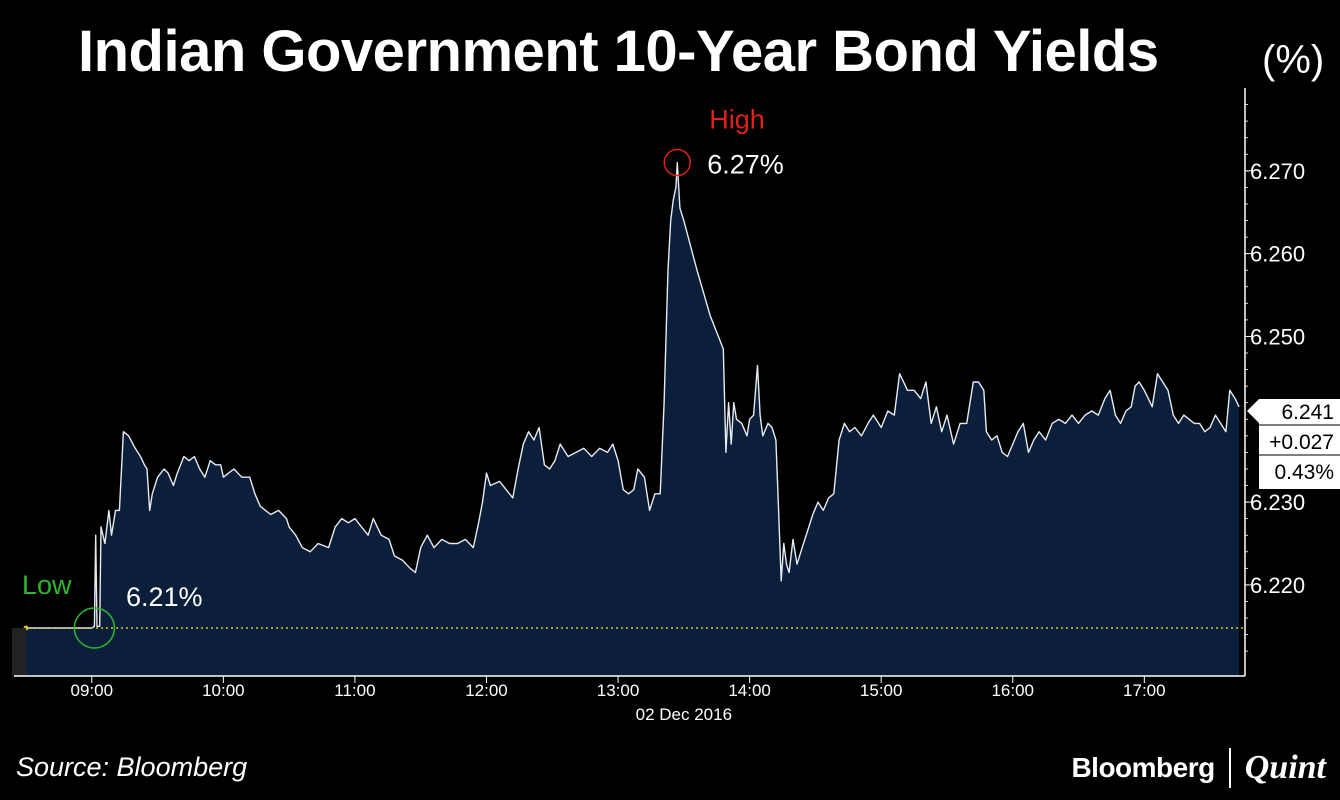  Describe the element at coordinates (1277, 336) in the screenshot. I see `y-tick-label: 6.250` at that location.